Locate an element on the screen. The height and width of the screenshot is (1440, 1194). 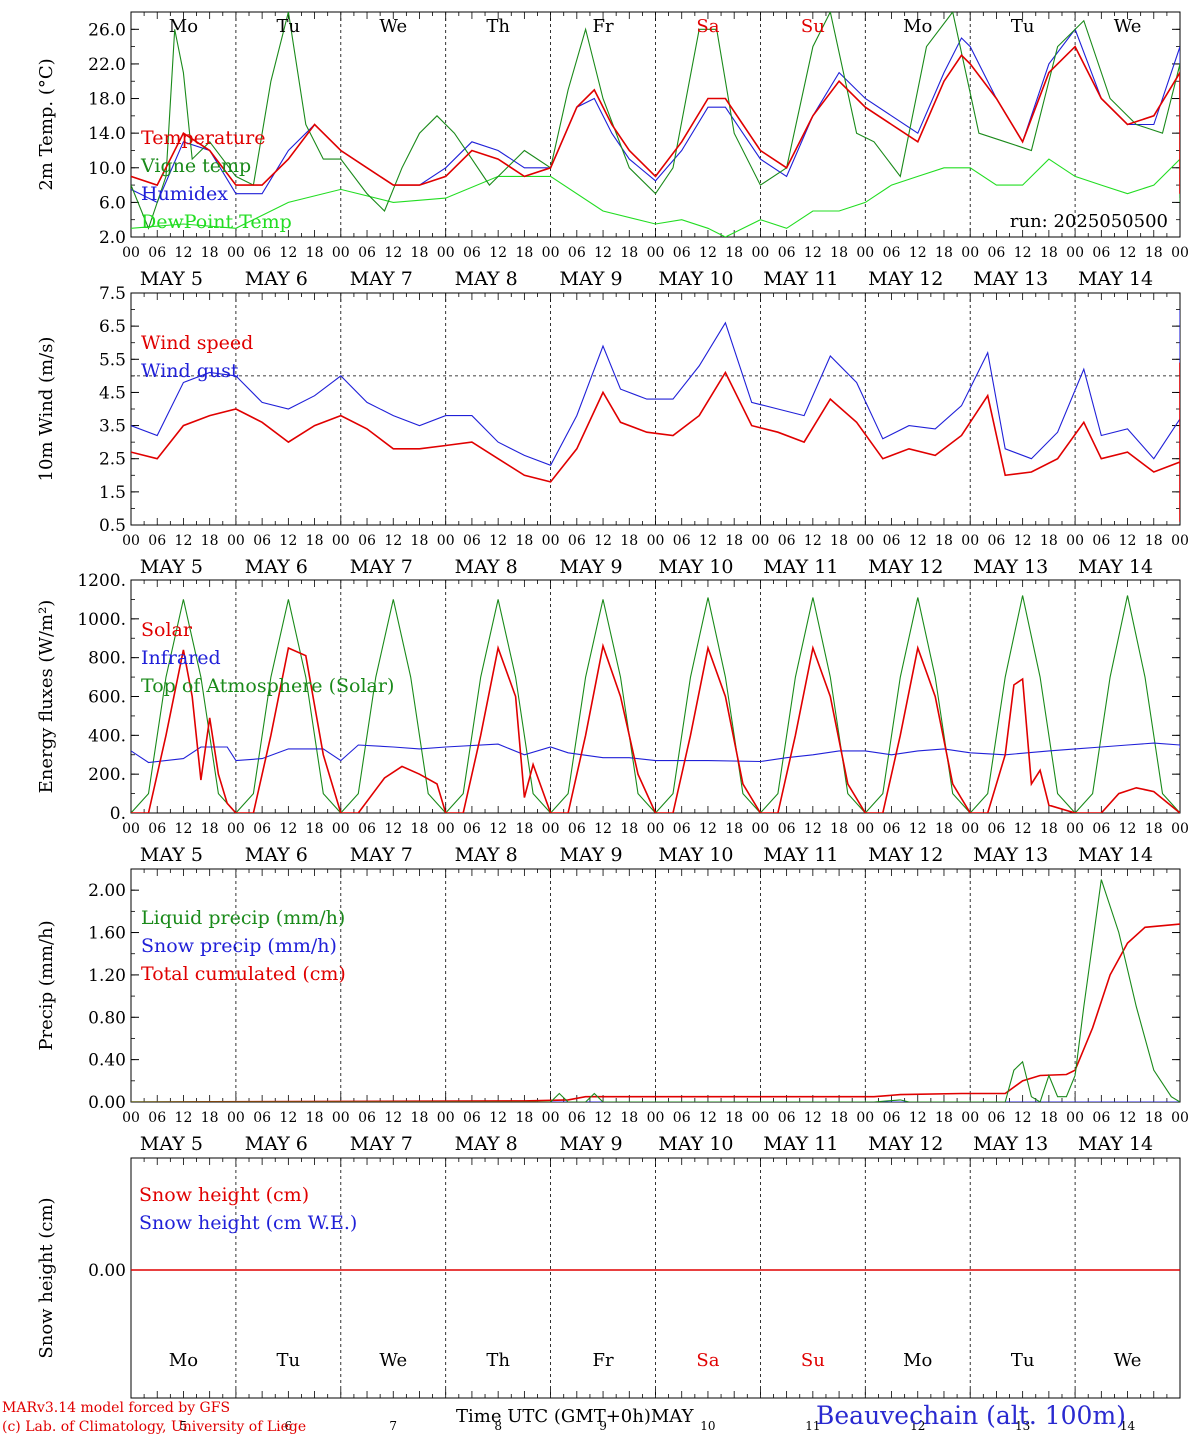
x-axis-month: MAY is located at coordinates (672, 1416).